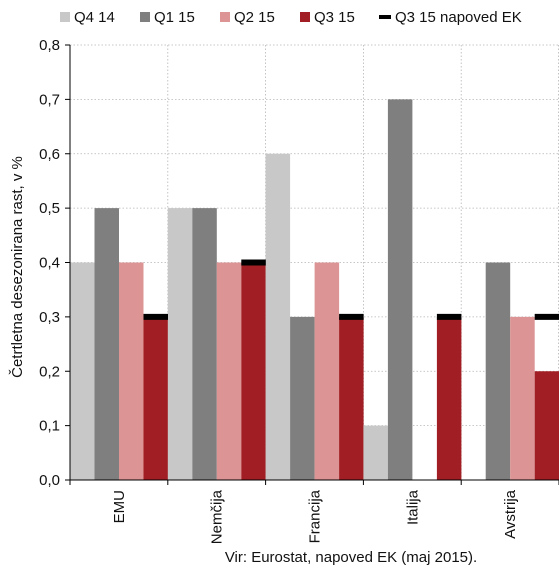  Describe the element at coordinates (49, 480) in the screenshot. I see `y-tick-label: 0,0` at that location.